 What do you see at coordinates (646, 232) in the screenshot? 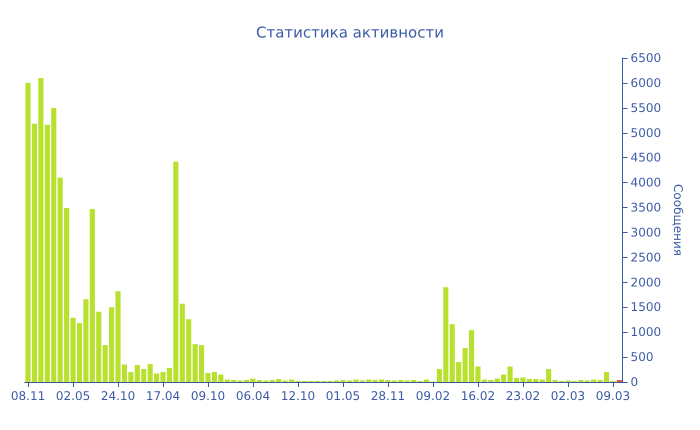
I see `y-tick-label: 3000` at bounding box center [646, 232].